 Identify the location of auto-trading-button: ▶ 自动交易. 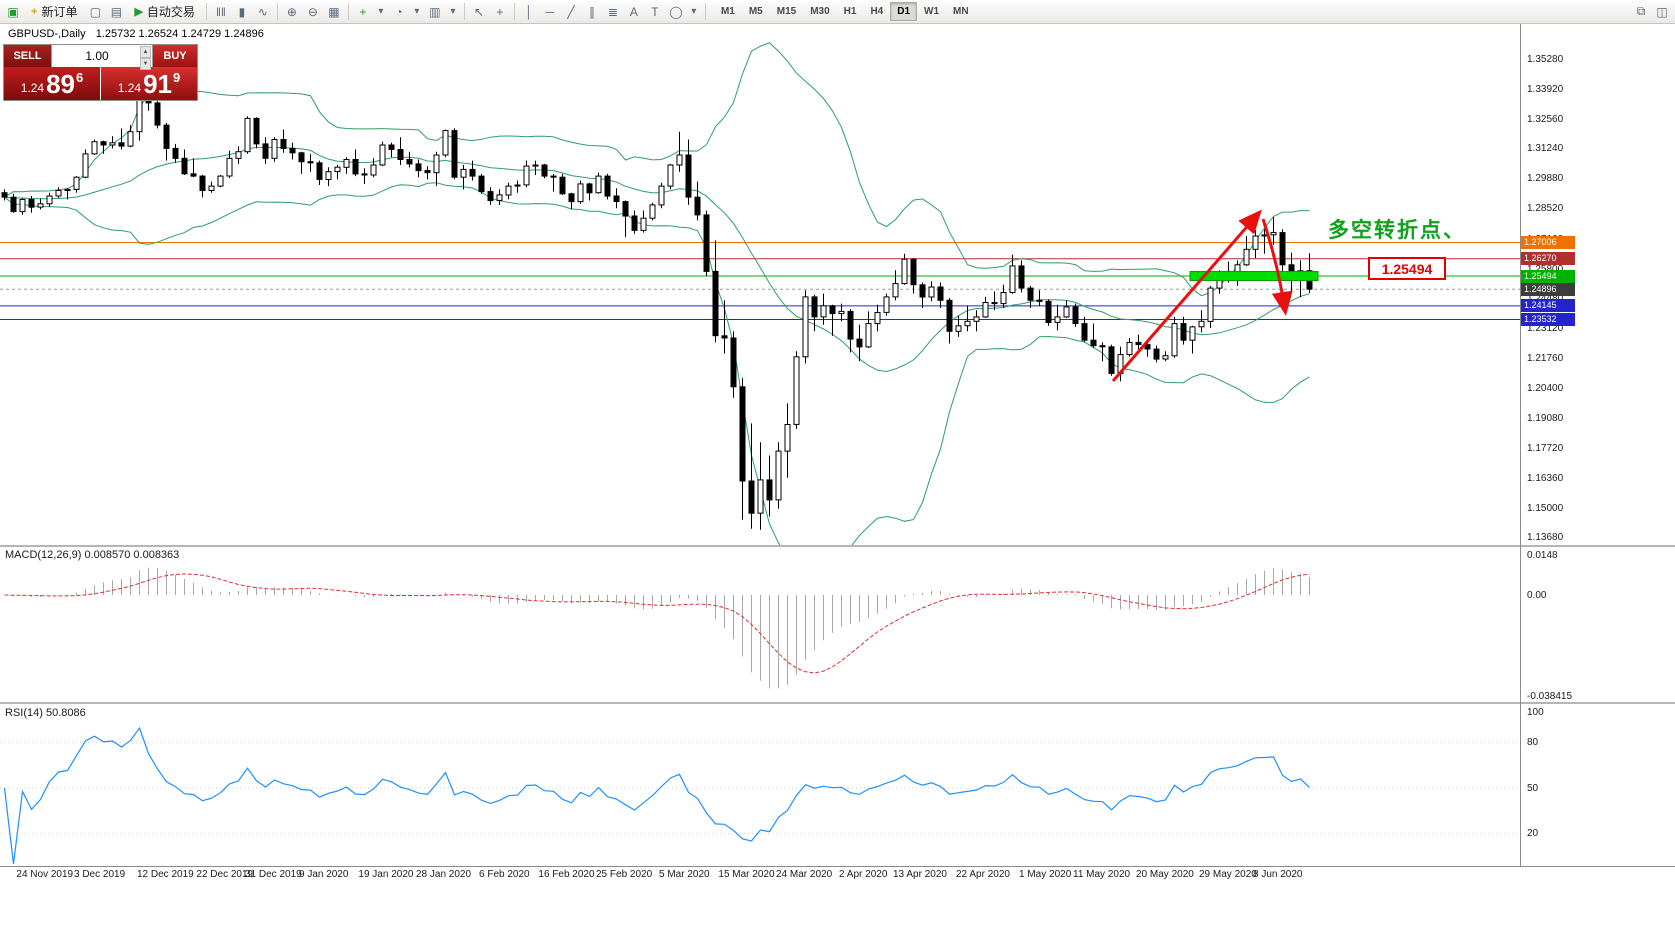
(164, 12).